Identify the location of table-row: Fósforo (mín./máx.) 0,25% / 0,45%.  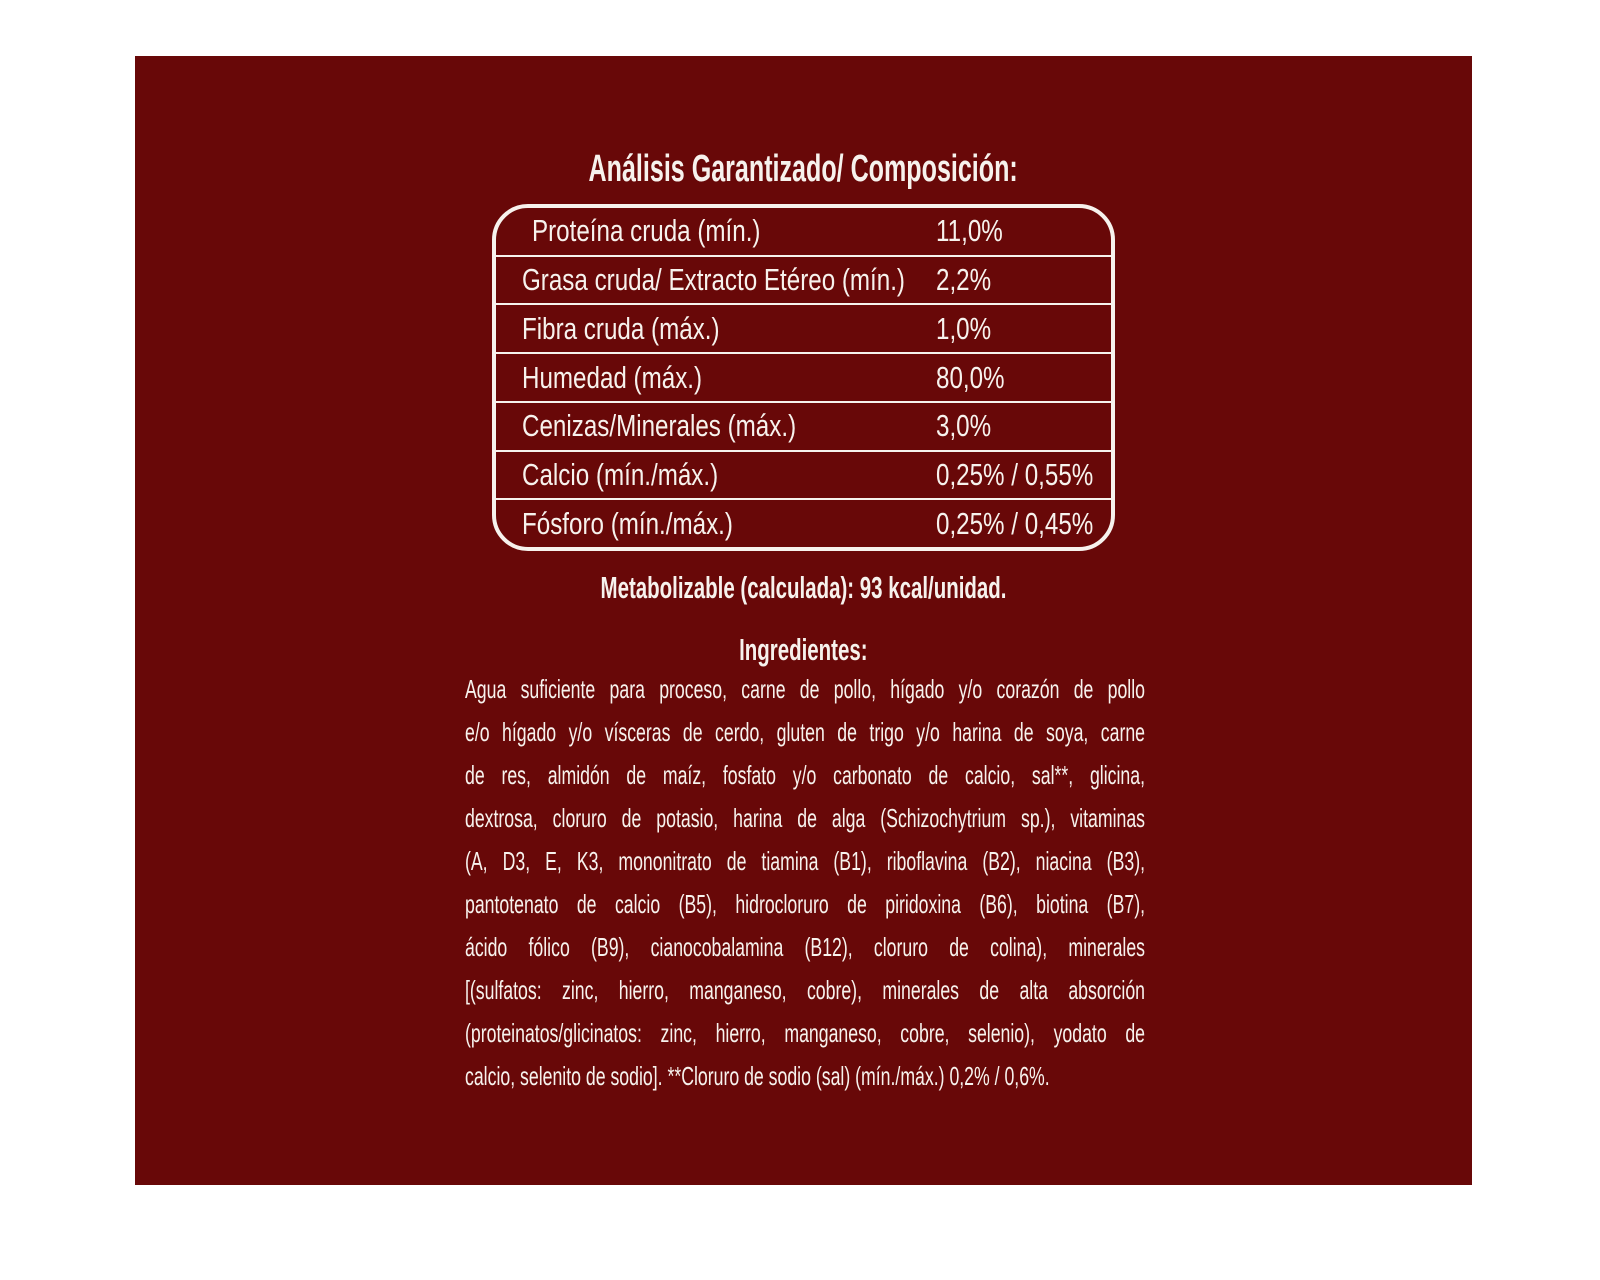
(803, 523).